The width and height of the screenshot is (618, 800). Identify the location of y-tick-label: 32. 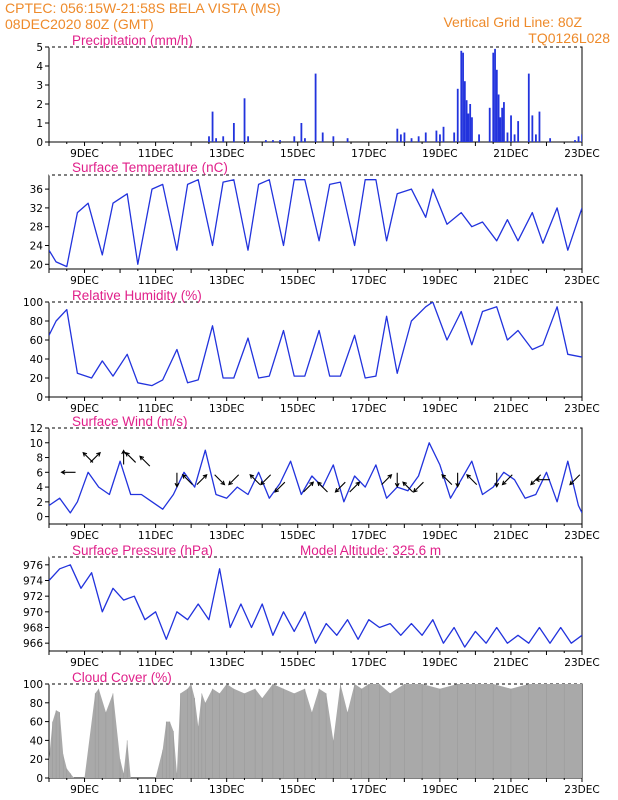
(36, 209).